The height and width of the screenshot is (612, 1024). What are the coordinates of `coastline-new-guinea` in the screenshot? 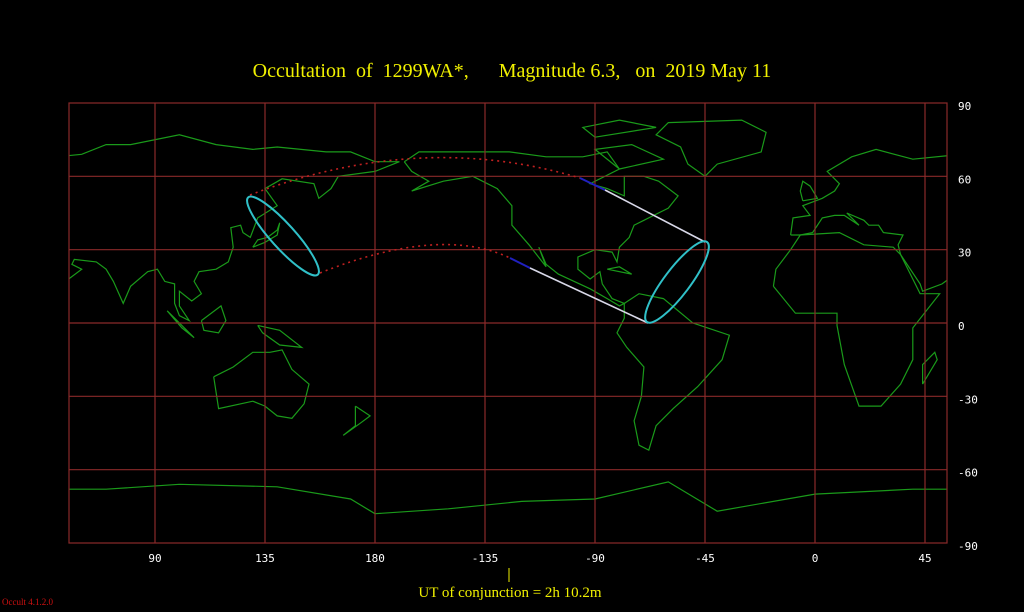 It's located at (280, 336).